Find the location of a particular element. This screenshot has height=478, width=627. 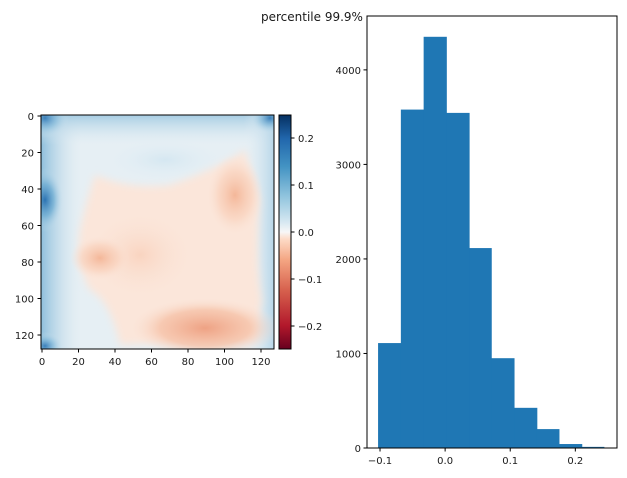

histogram-y-tick: 3000 is located at coordinates (348, 165).